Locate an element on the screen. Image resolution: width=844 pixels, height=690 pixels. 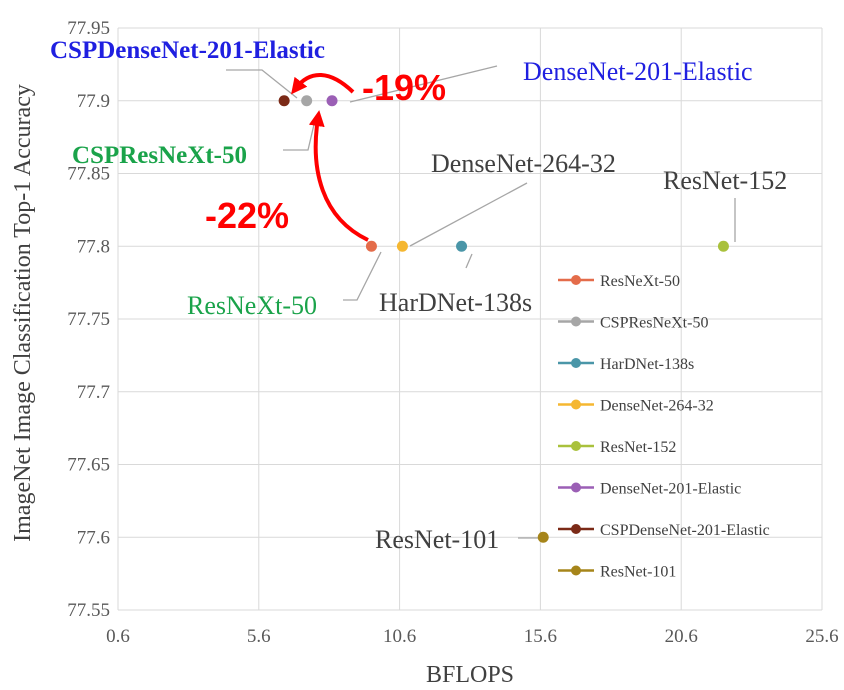
x-tick-label: 10.6 is located at coordinates (399, 636).